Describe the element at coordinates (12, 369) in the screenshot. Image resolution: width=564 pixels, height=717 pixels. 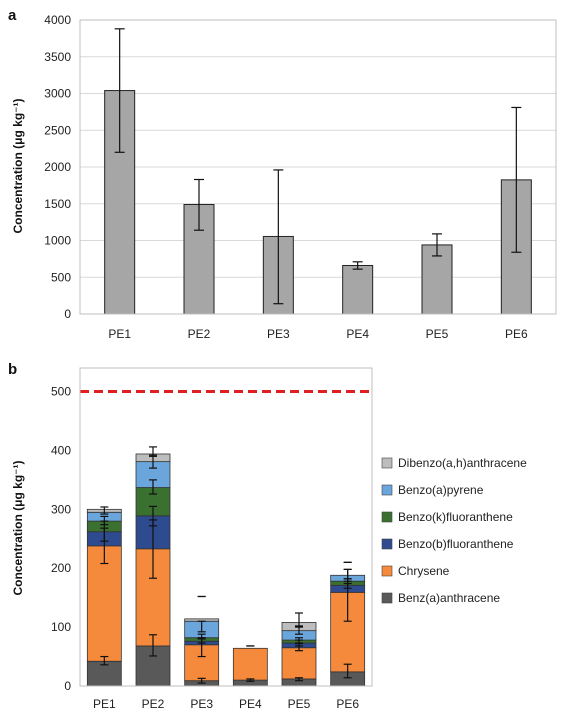
I see `panel-b-label: b` at that location.